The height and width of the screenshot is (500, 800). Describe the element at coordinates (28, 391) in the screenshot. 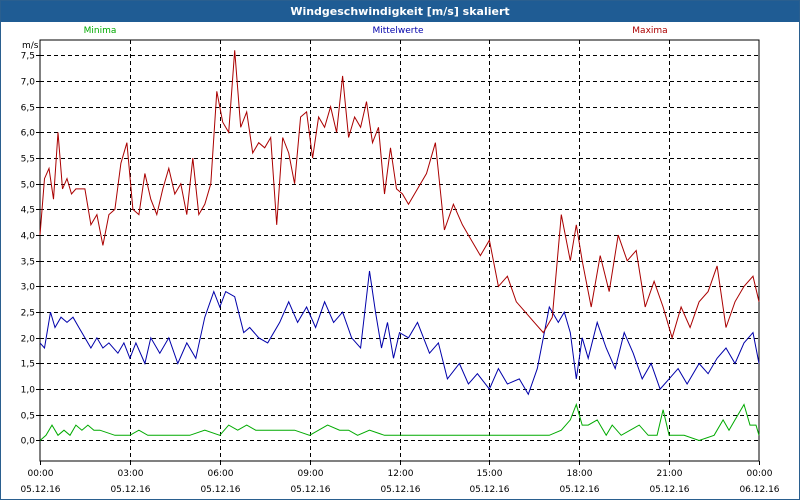

I see `y-tick-label: 1,0` at that location.